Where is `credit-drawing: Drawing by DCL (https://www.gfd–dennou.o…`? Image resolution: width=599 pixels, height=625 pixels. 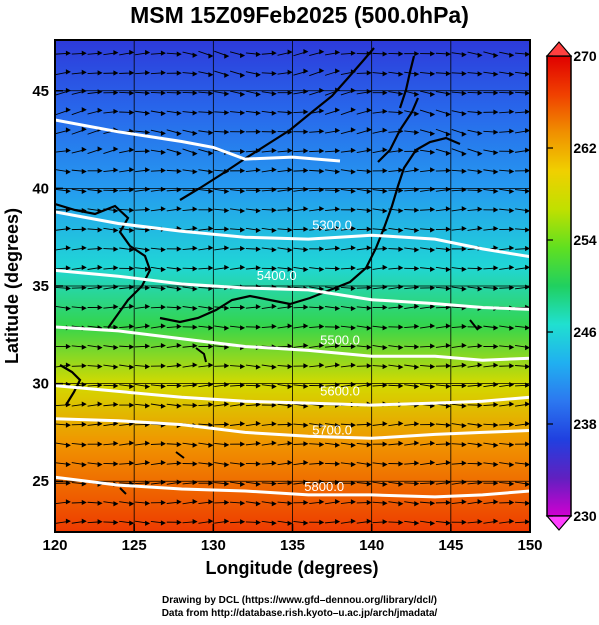 credit-drawing: Drawing by DCL (https://www.gfd–dennou.o… is located at coordinates (299, 600).